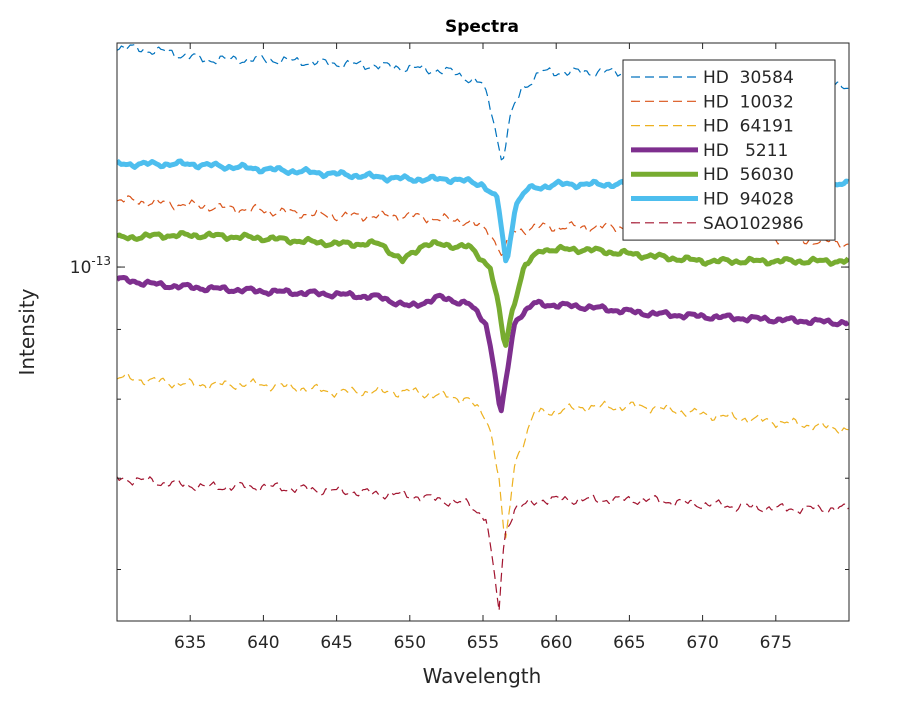 This screenshot has height=704, width=914. What do you see at coordinates (410, 643) in the screenshot?
I see `x-tick-label: 650` at bounding box center [410, 643].